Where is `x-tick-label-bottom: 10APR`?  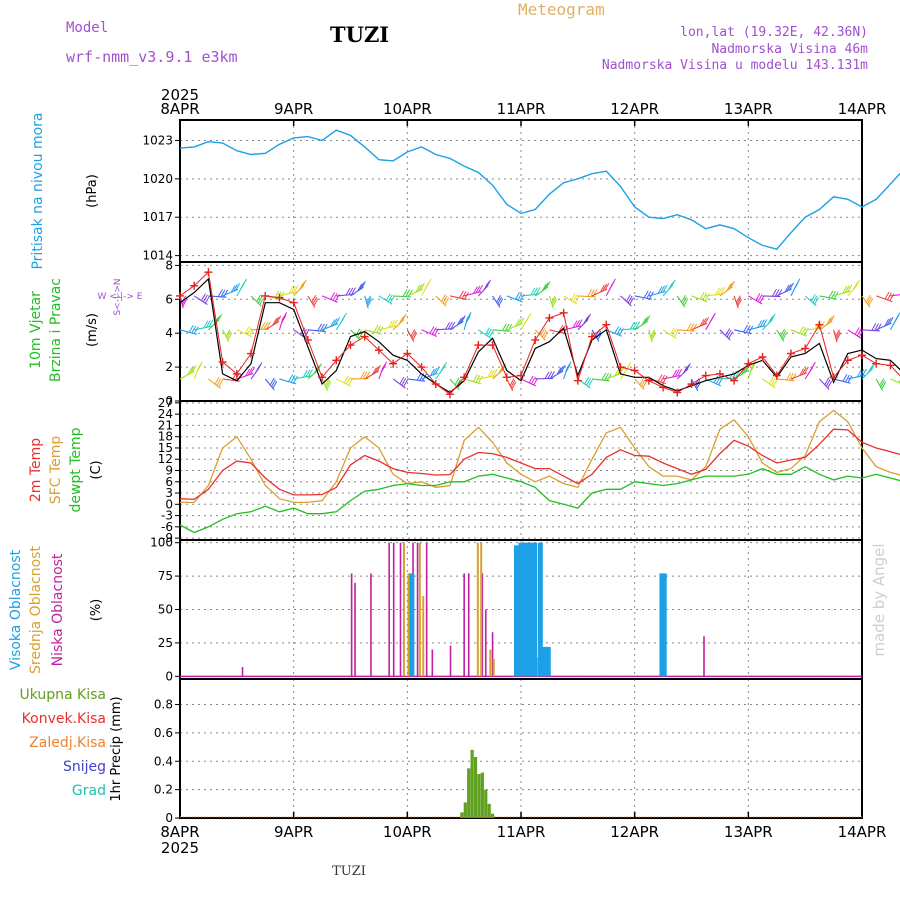 x-tick-label-bottom: 10APR is located at coordinates (407, 832).